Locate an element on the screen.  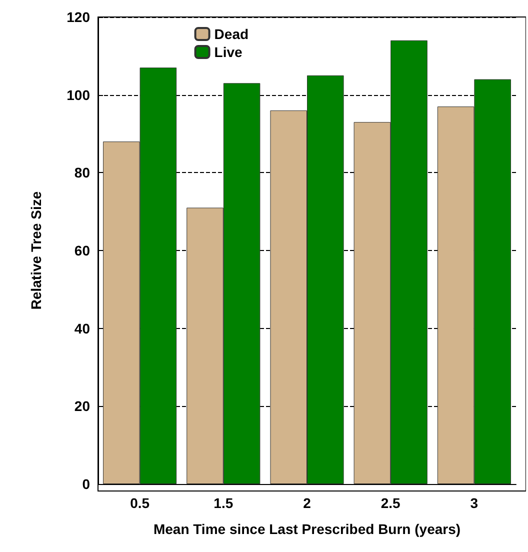
legend-label: Dead is located at coordinates (231, 34).